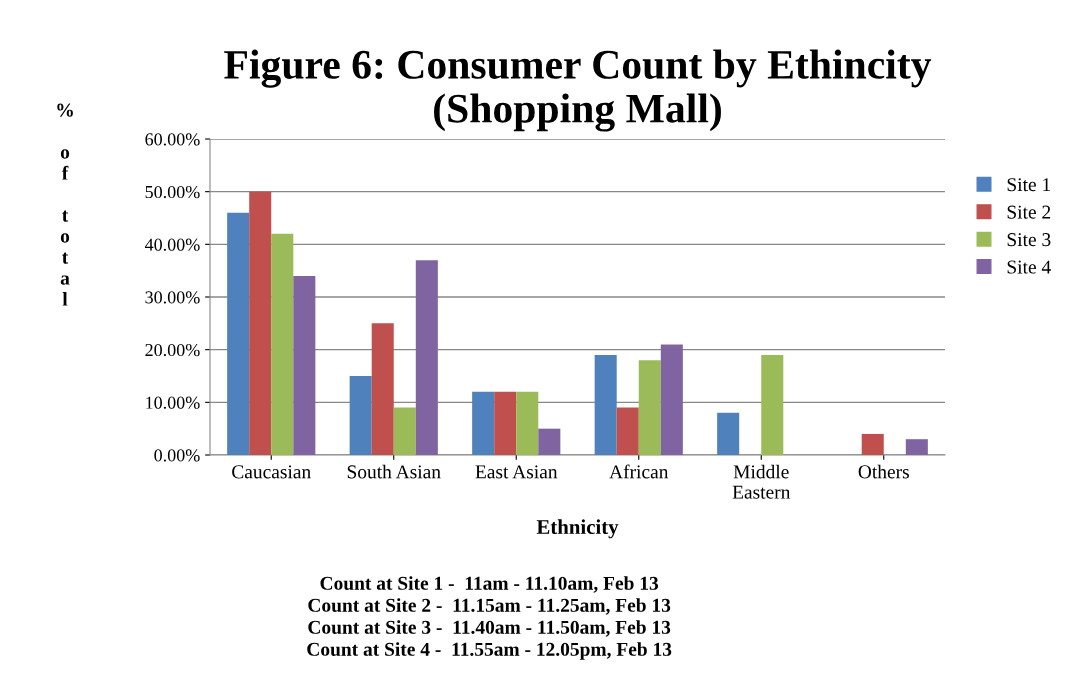 This screenshot has width=1075, height=690. I want to click on text: Count at Site 3 - 11.40am - 11.50am, Feb 13, so click(489, 628).